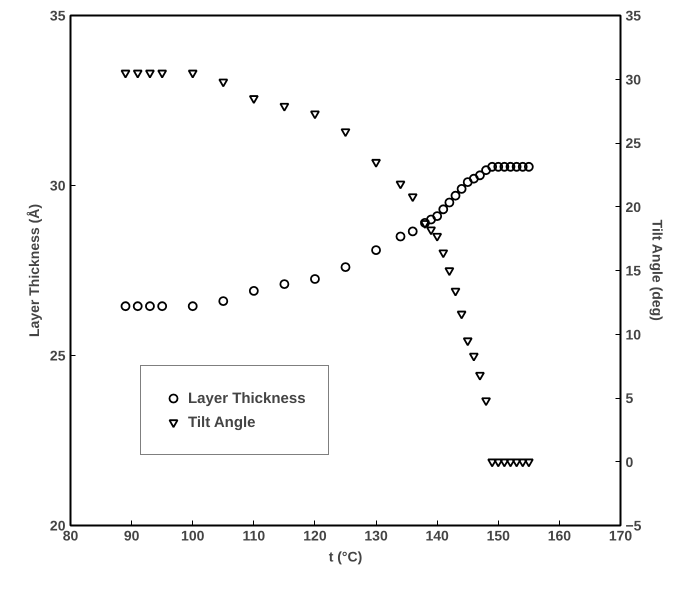 This screenshot has width=700, height=589. I want to click on x-tick-label: 100, so click(193, 536).